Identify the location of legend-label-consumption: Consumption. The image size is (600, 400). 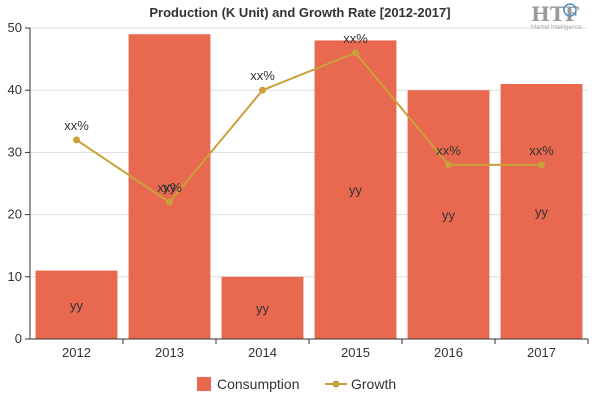
(258, 384).